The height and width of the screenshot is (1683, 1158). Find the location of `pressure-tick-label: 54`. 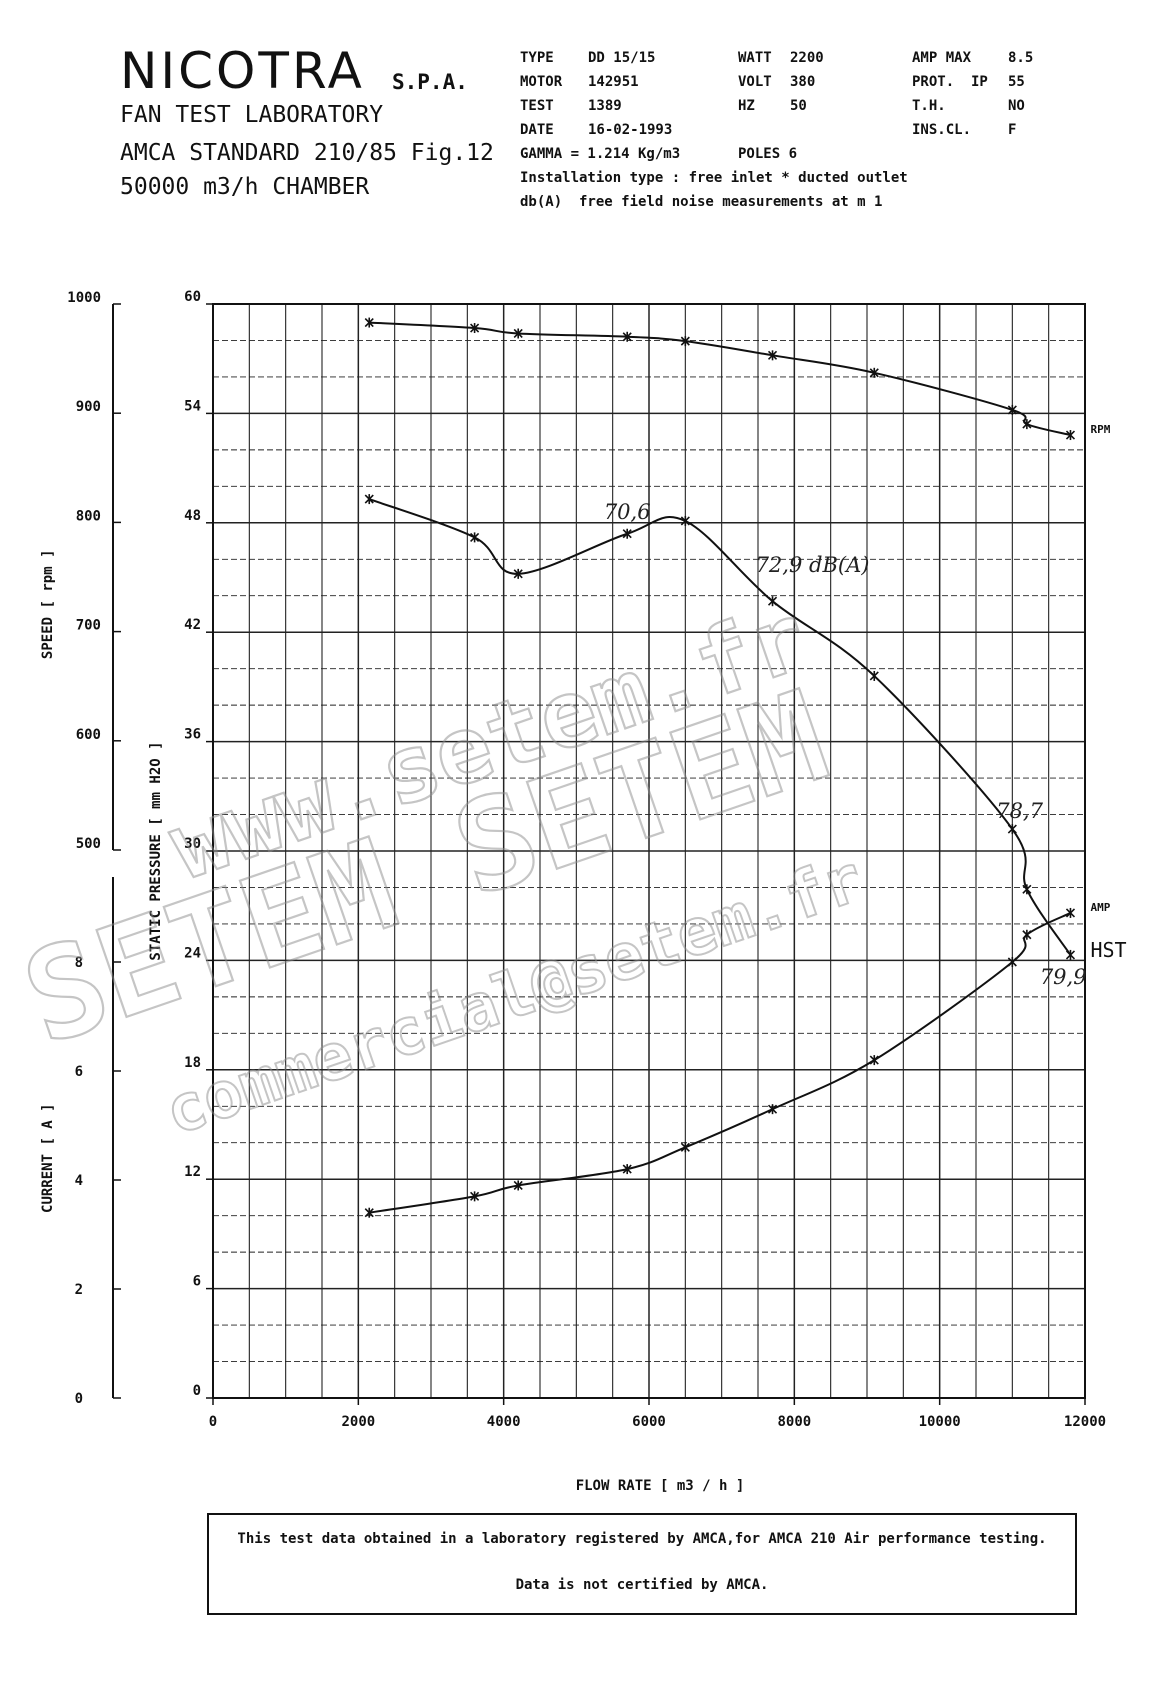

pressure-tick-label: 54 is located at coordinates (192, 406).